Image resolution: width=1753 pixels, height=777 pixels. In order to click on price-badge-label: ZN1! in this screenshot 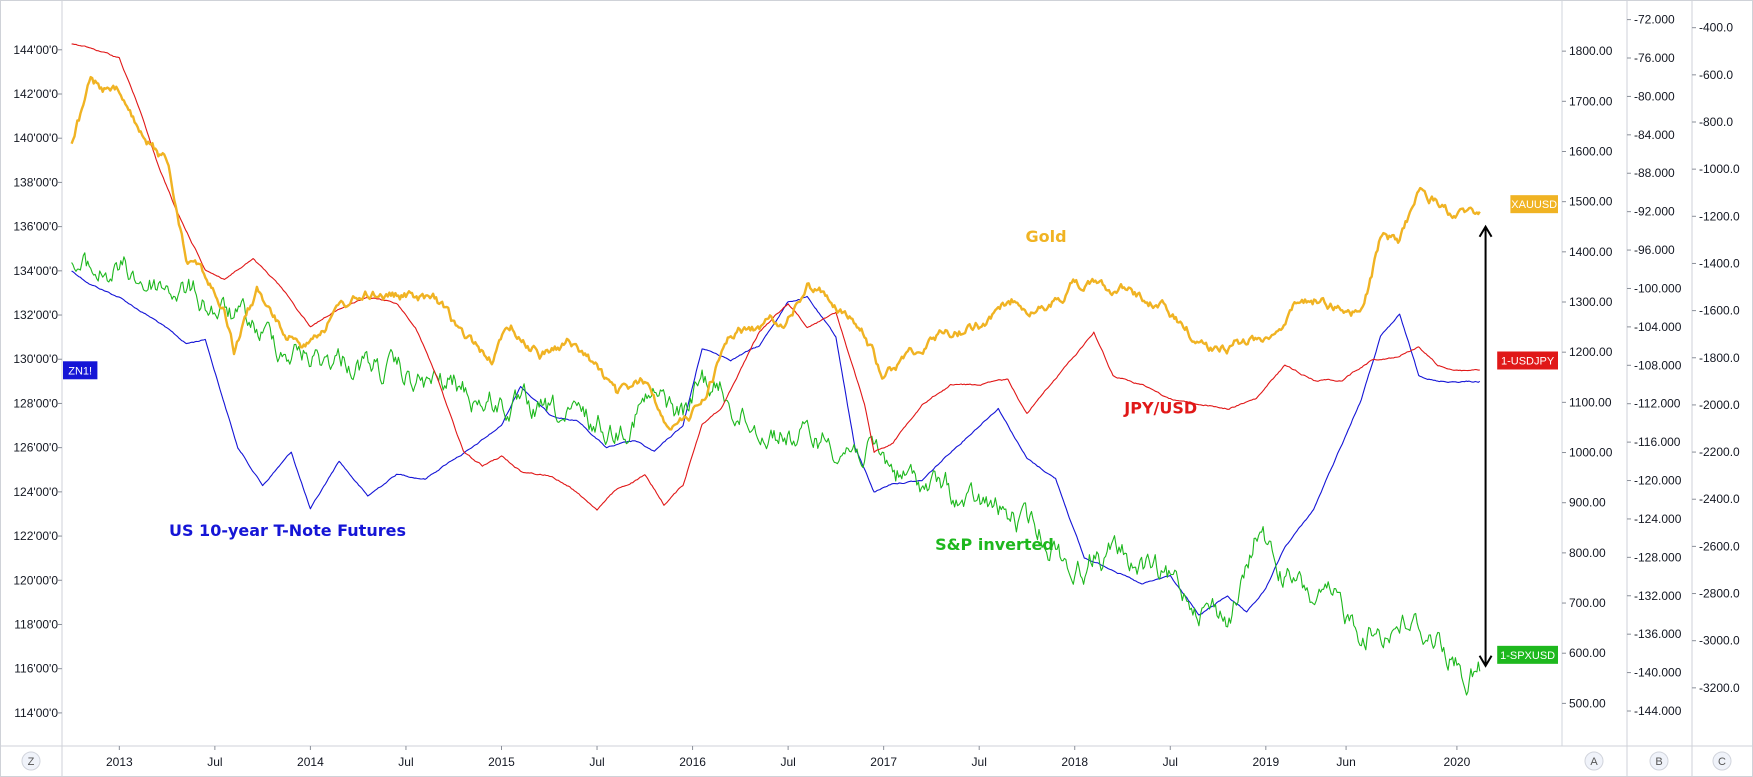, I will do `click(80, 371)`.